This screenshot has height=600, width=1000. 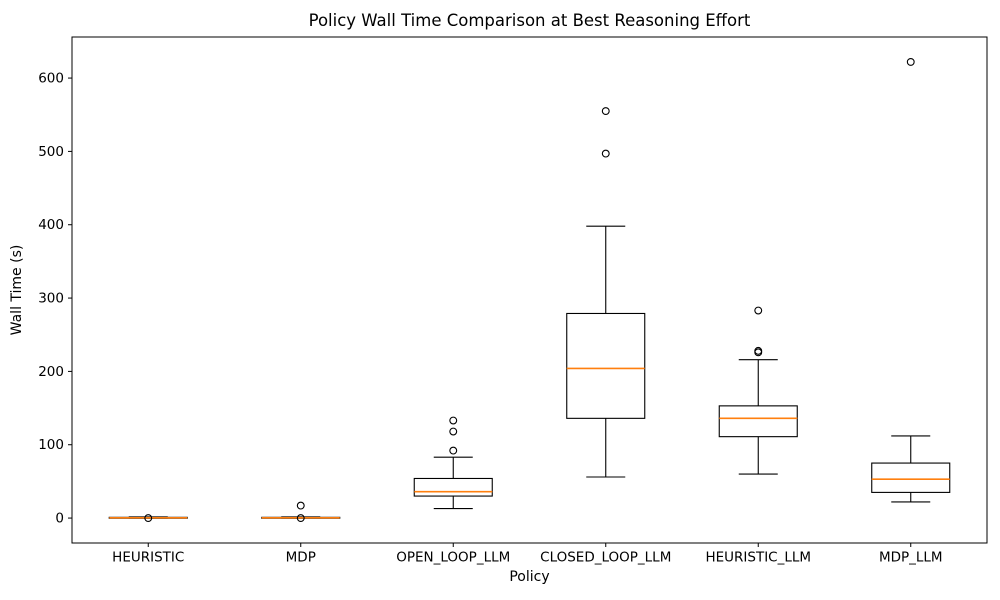 What do you see at coordinates (148, 558) in the screenshot?
I see `x-tick-label: HEURISTIC` at bounding box center [148, 558].